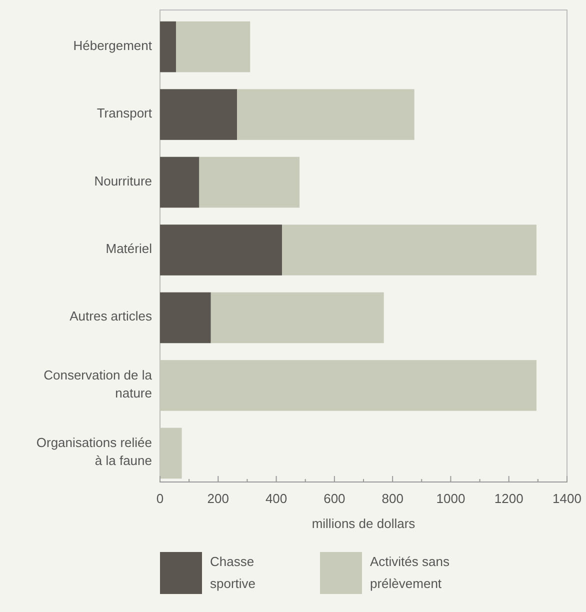 Image resolution: width=586 pixels, height=612 pixels. What do you see at coordinates (335, 498) in the screenshot?
I see `x-tick-label: 600` at bounding box center [335, 498].